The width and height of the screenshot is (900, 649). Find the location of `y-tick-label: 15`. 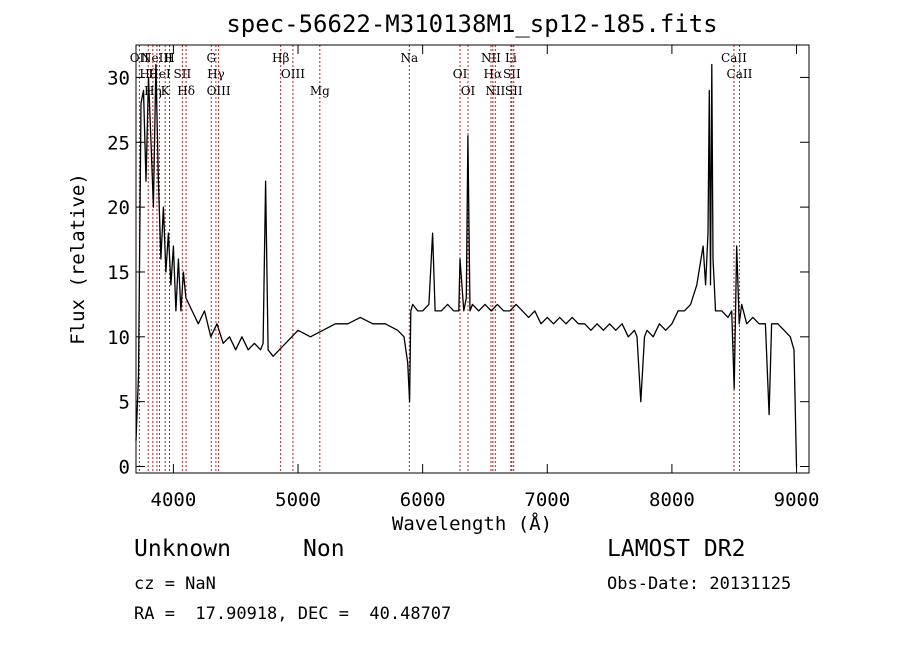

y-tick-label: 15 is located at coordinates (118, 273).